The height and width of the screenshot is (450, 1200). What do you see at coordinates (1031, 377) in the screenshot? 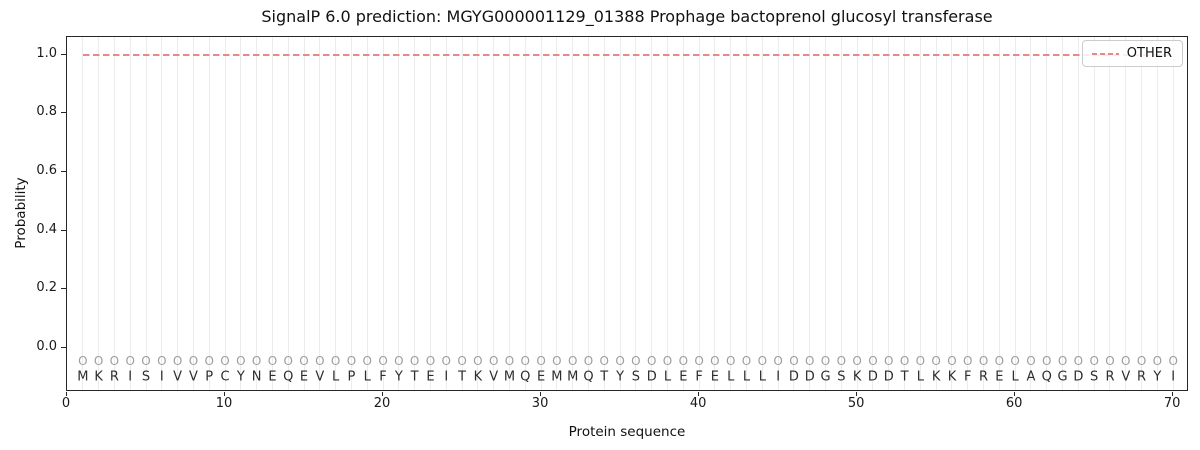
I see `residue-letter: A` at bounding box center [1031, 377].